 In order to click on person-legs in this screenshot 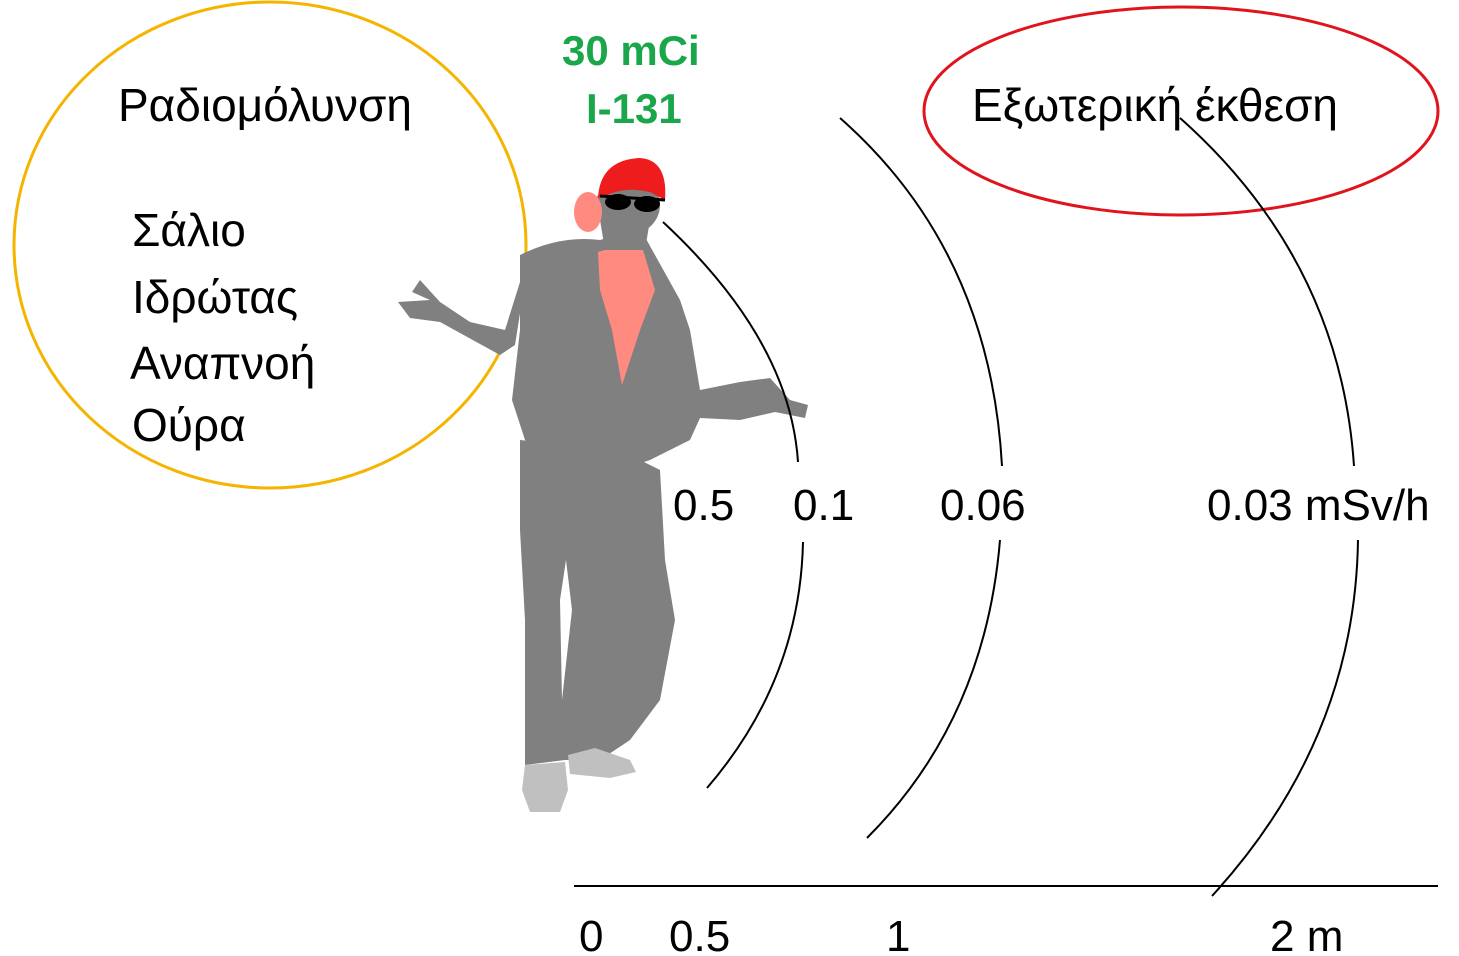, I will do `click(597, 602)`.